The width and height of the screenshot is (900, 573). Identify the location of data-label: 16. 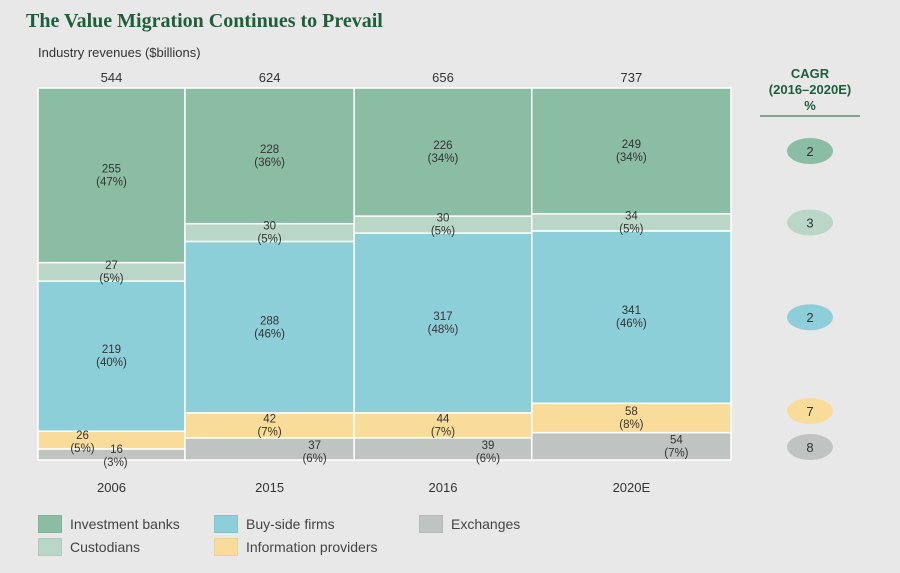
(116, 450).